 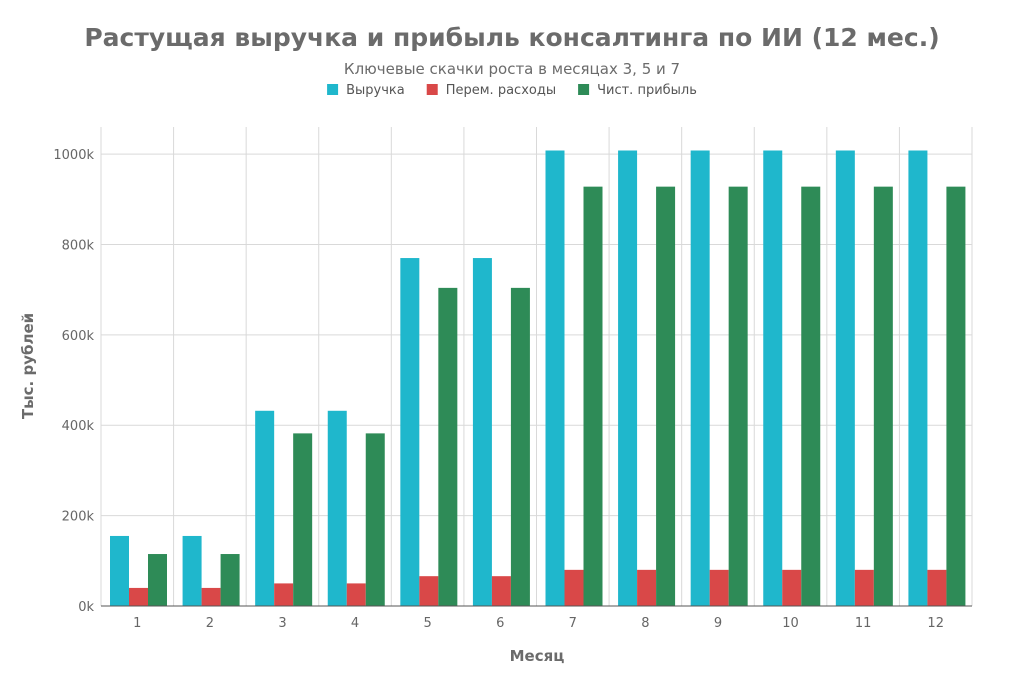 I want to click on legend-item-2: Перем. расходы, so click(x=491, y=90).